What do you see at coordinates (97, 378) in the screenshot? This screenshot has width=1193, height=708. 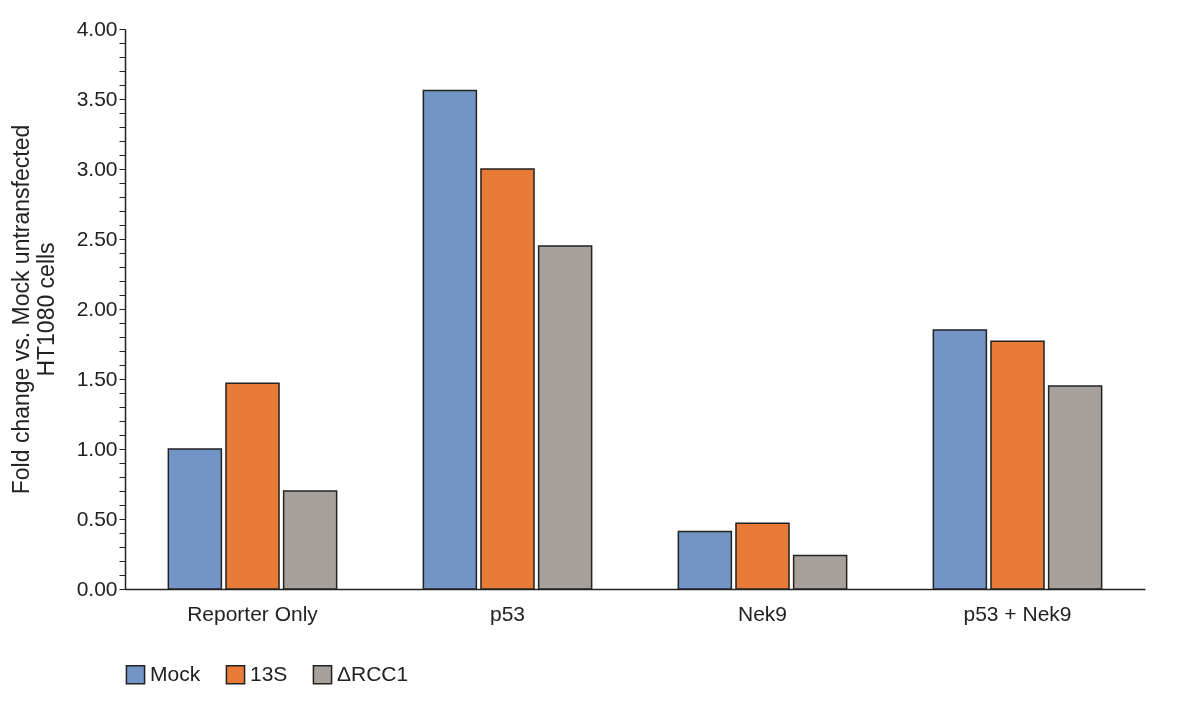 I see `y-tick-label: 1.50` at bounding box center [97, 378].